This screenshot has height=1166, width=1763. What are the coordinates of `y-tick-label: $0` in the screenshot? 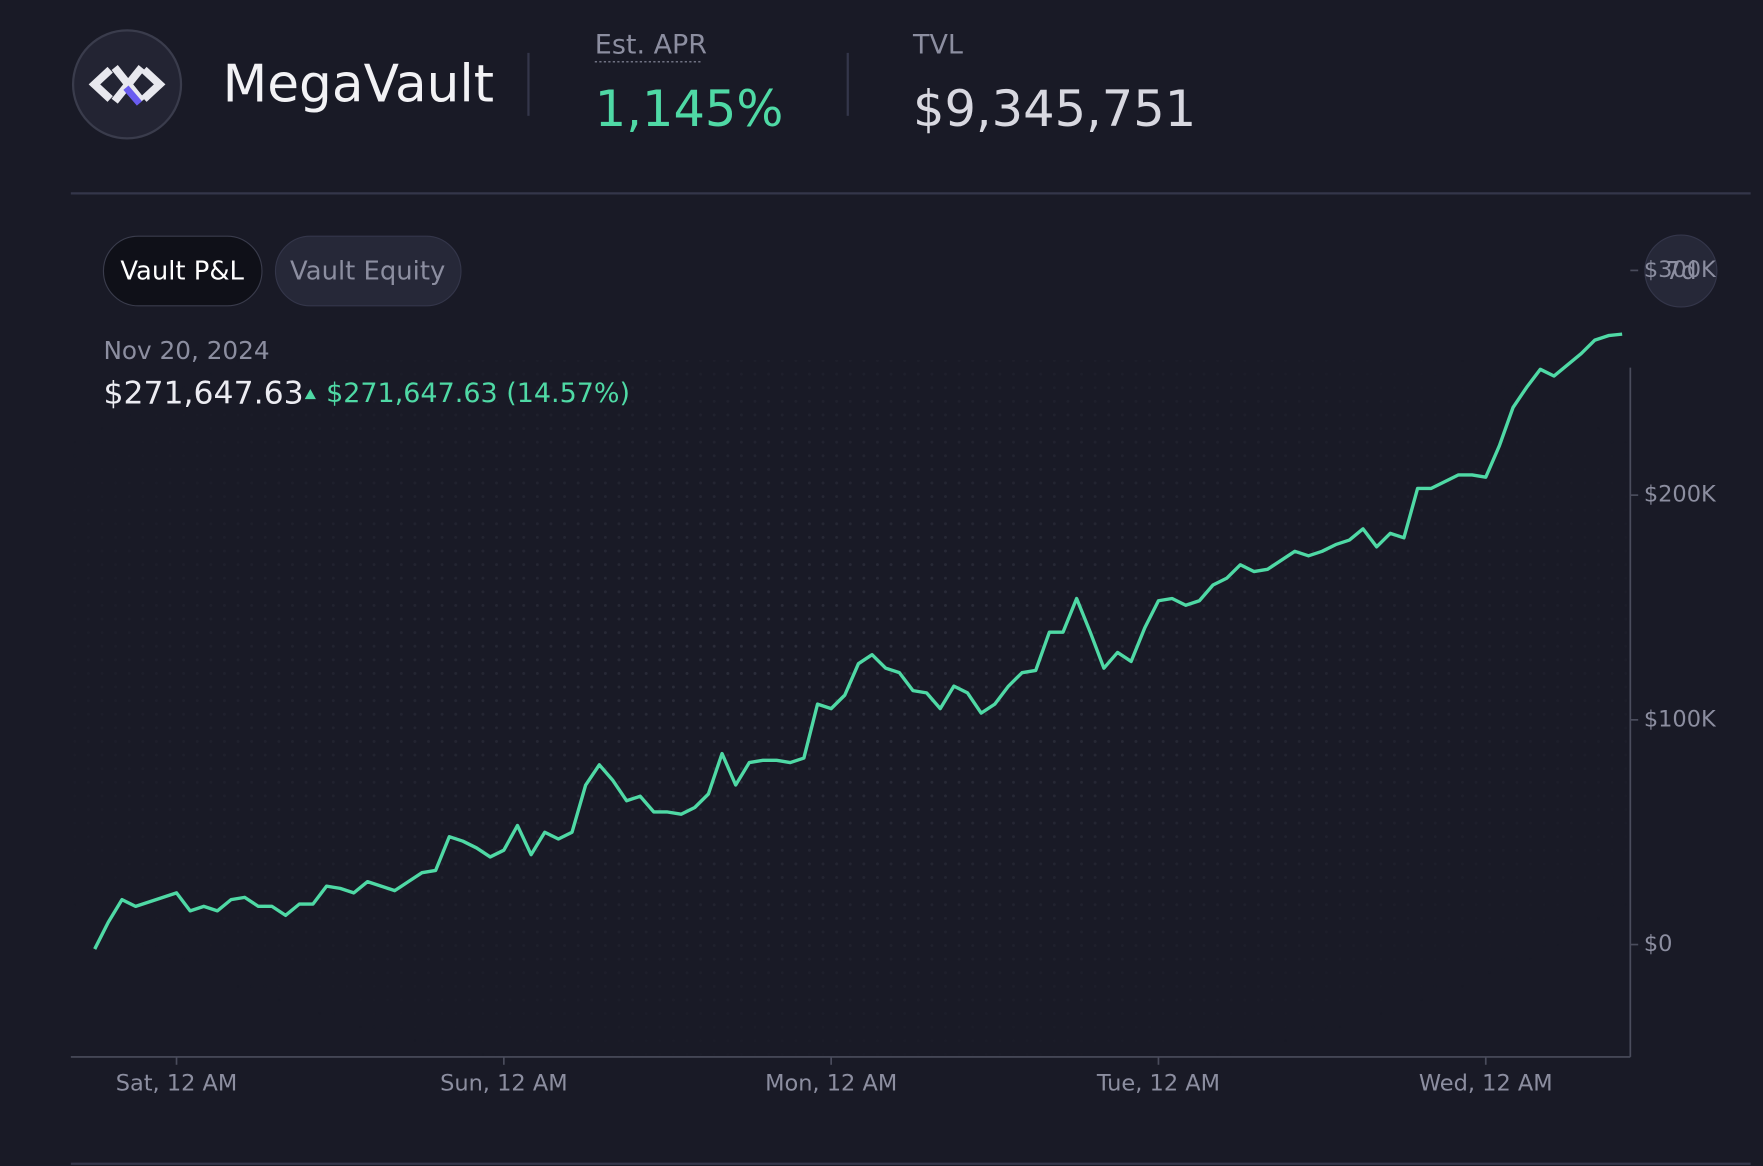 It's located at (1658, 944).